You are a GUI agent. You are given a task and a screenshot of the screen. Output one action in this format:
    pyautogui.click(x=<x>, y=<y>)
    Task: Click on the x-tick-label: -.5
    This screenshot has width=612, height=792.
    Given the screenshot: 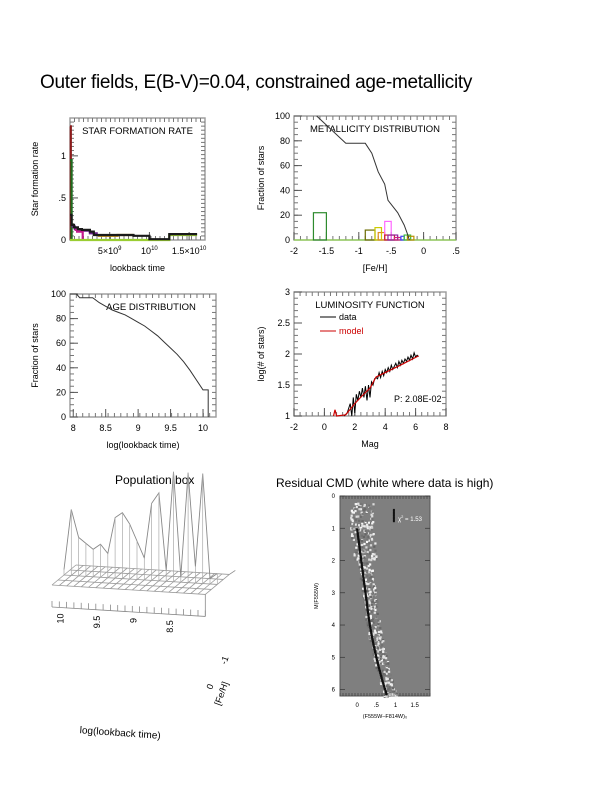 What is the action you would take?
    pyautogui.click(x=391, y=251)
    